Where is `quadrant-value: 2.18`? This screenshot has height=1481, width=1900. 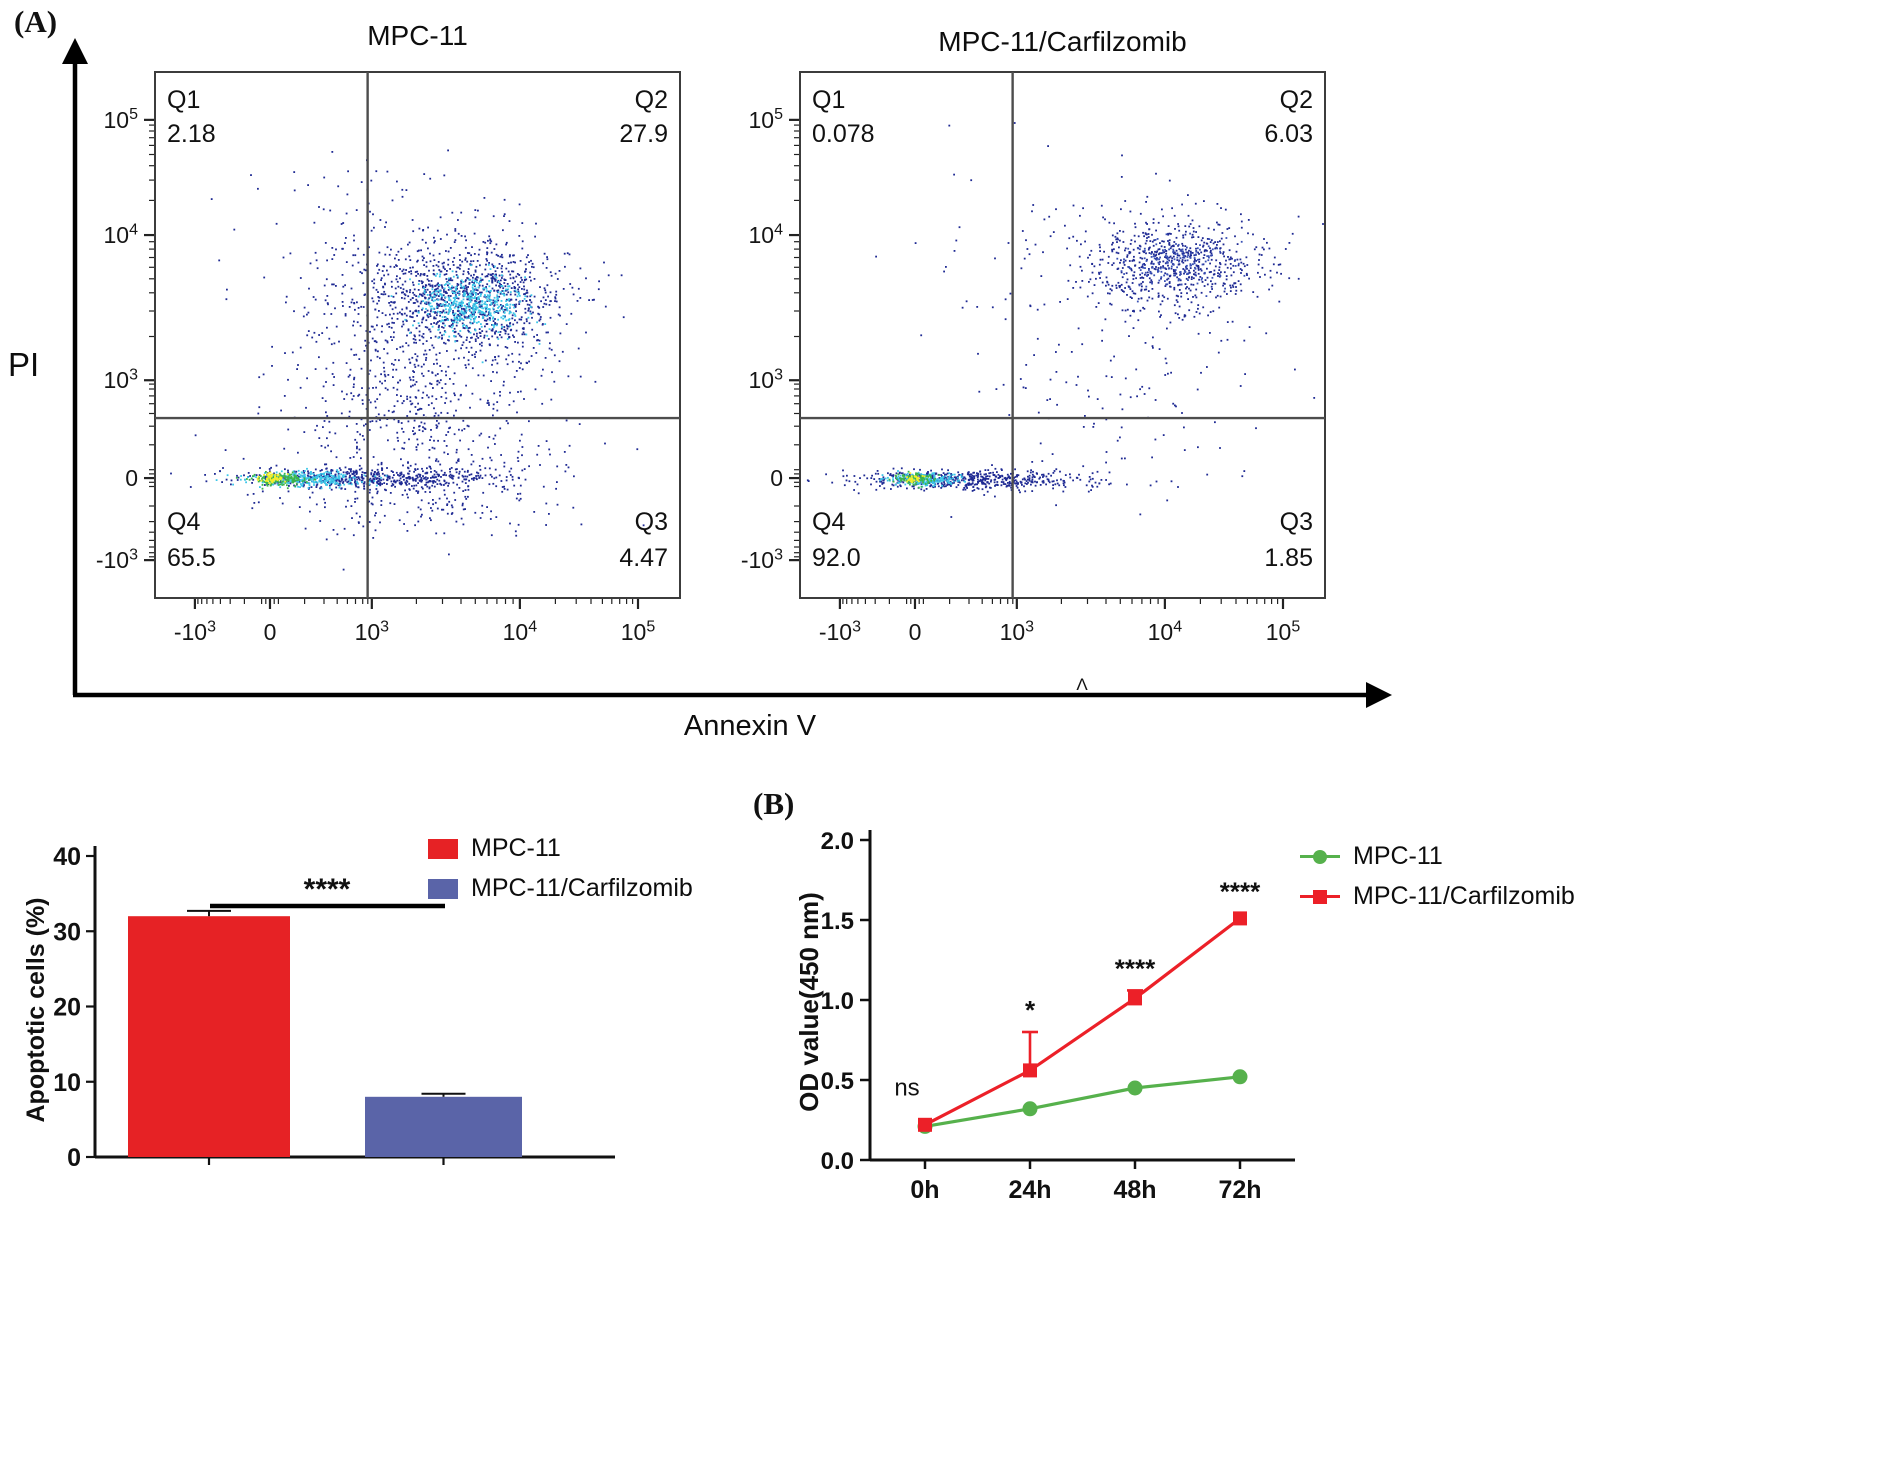
quadrant-value: 2.18 is located at coordinates (191, 134).